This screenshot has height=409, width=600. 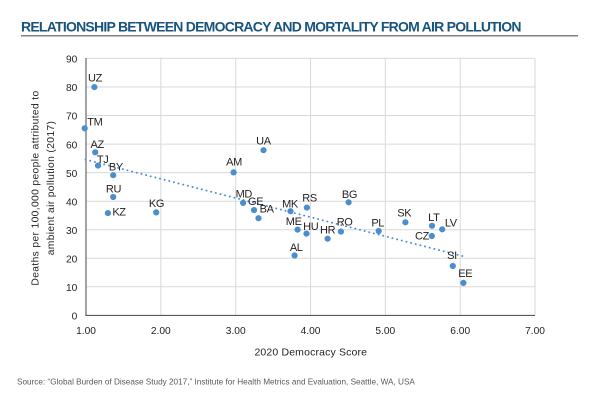 What do you see at coordinates (51, 188) in the screenshot?
I see `svg-text: ambient air pollution (2017)` at bounding box center [51, 188].